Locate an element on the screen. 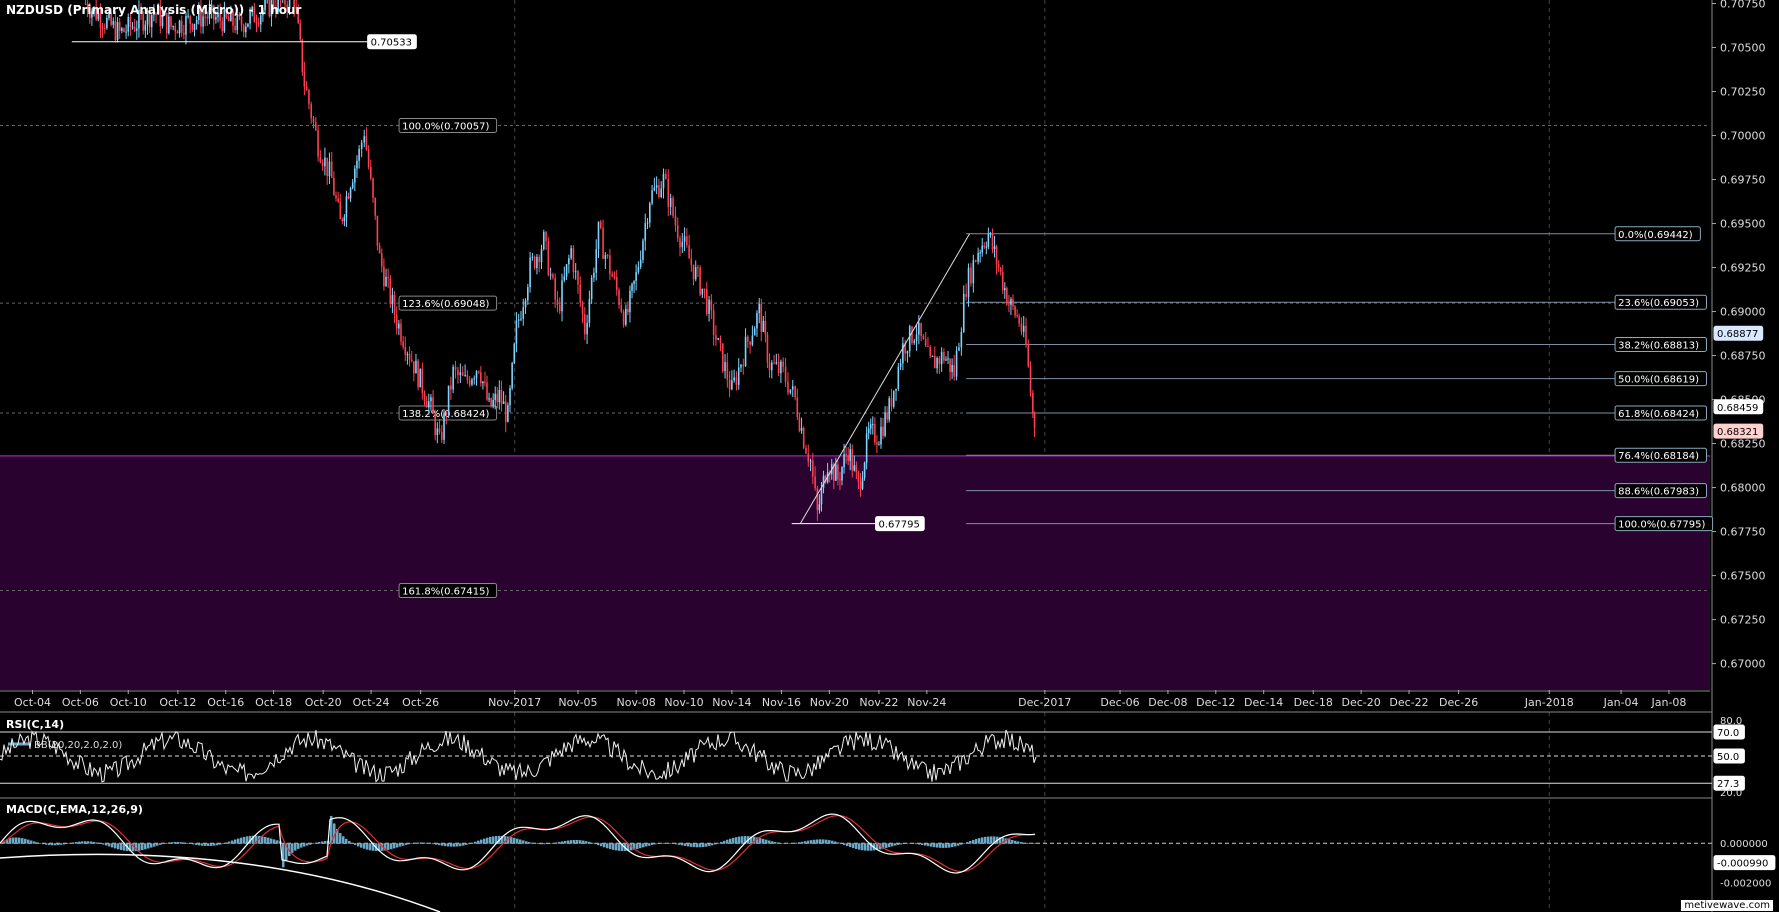 This screenshot has height=912, width=1779. x-tick-label: Dec-18 is located at coordinates (1313, 702).